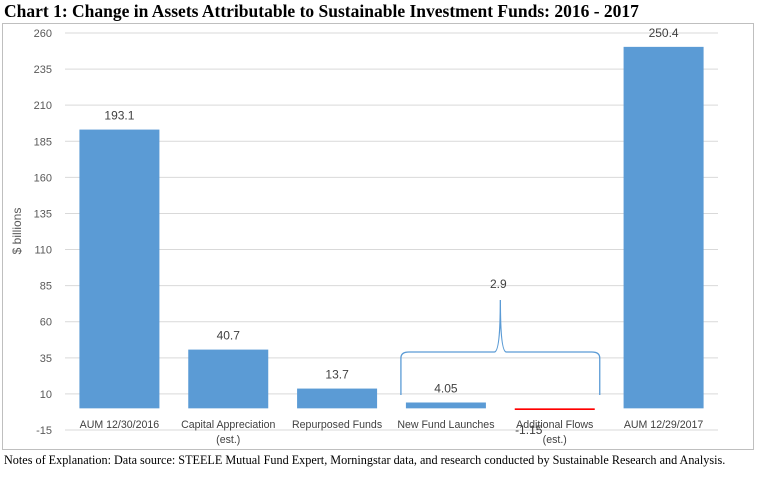  Describe the element at coordinates (43, 106) in the screenshot. I see `y-tick-label: 210` at that location.